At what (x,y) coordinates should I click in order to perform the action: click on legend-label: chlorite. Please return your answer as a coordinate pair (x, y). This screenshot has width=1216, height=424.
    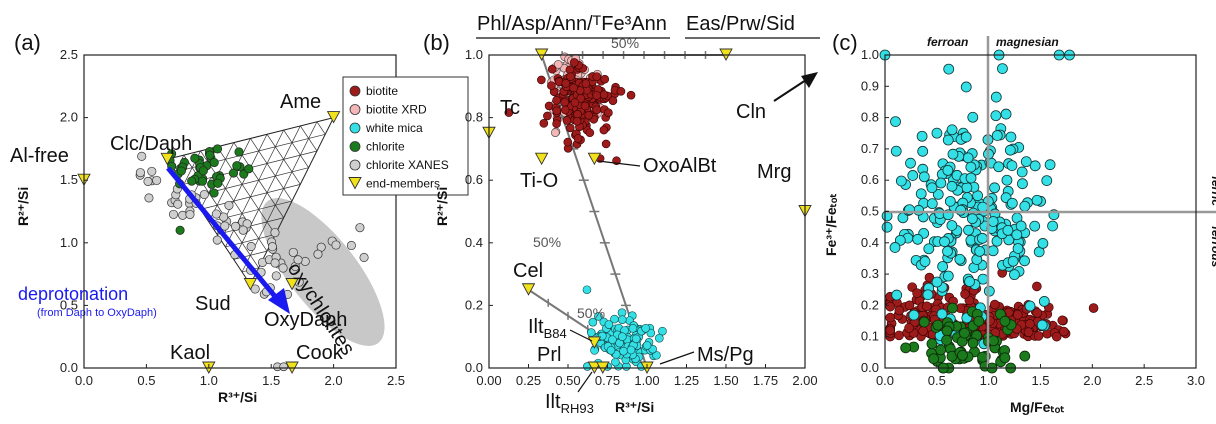
    Looking at the image, I should click on (385, 147).